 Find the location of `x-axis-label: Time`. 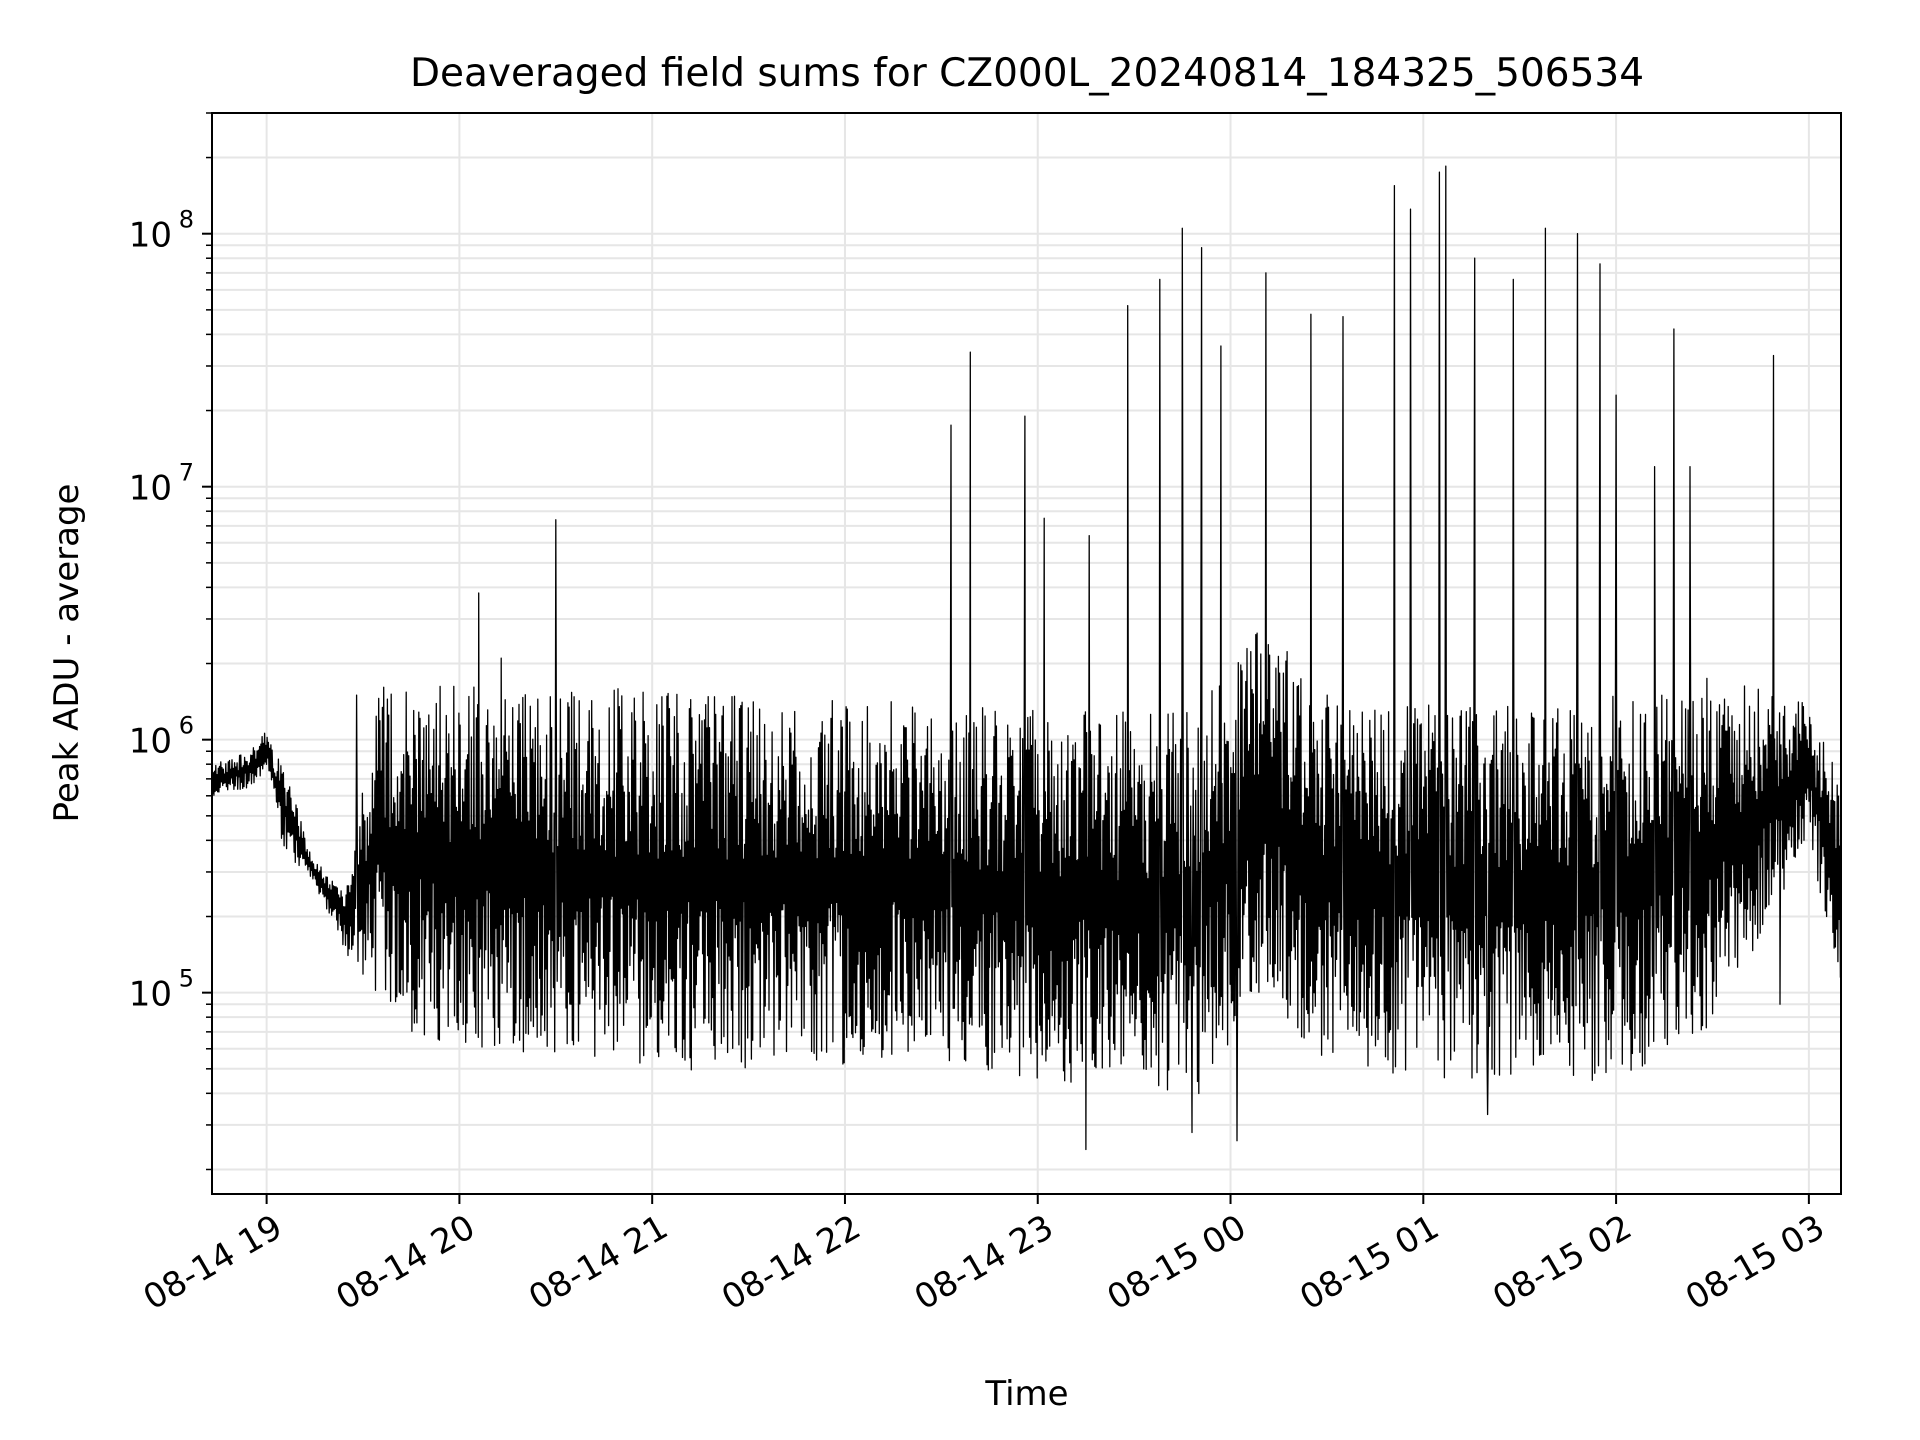

x-axis-label: Time is located at coordinates (1026, 1394).